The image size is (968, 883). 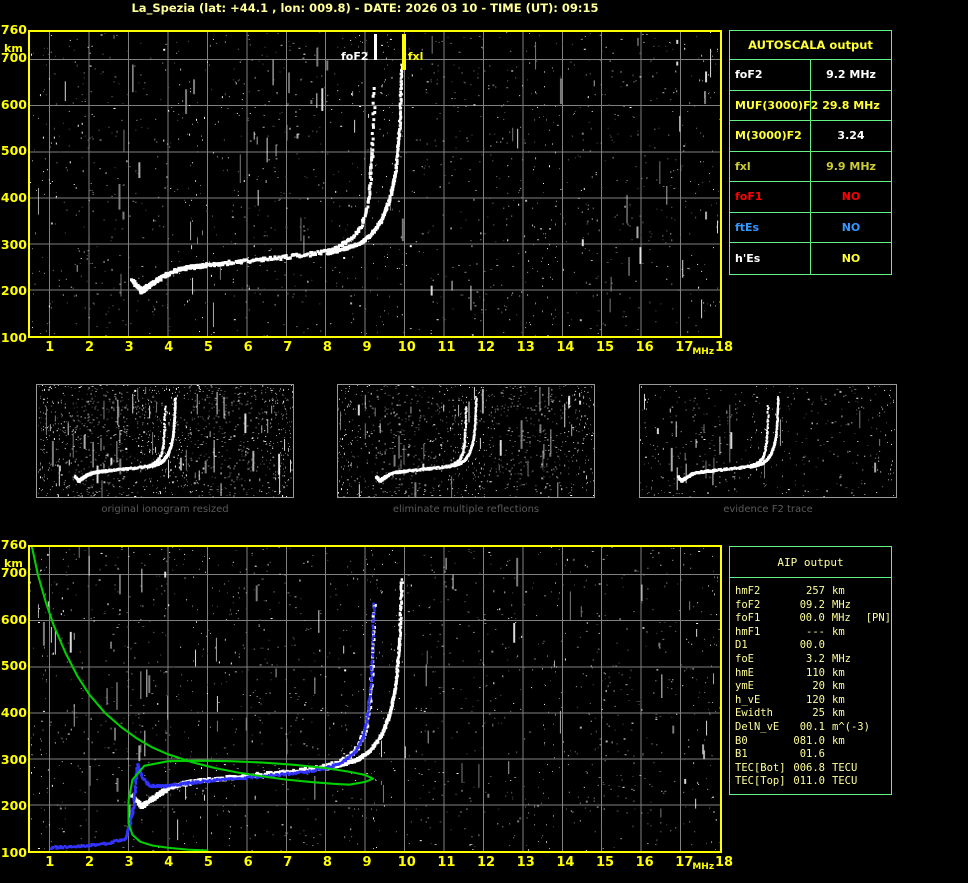 I want to click on autoscala-row: fxl 9.9 MHz, so click(x=810, y=166).